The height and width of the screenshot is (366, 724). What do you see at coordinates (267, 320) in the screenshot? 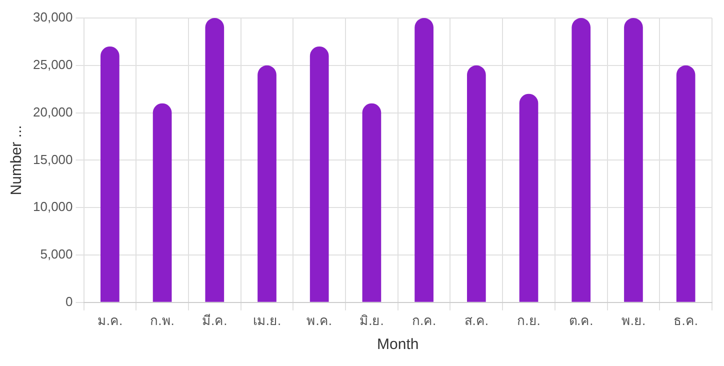
I see `x-tick-label: เม.ย.` at bounding box center [267, 320].